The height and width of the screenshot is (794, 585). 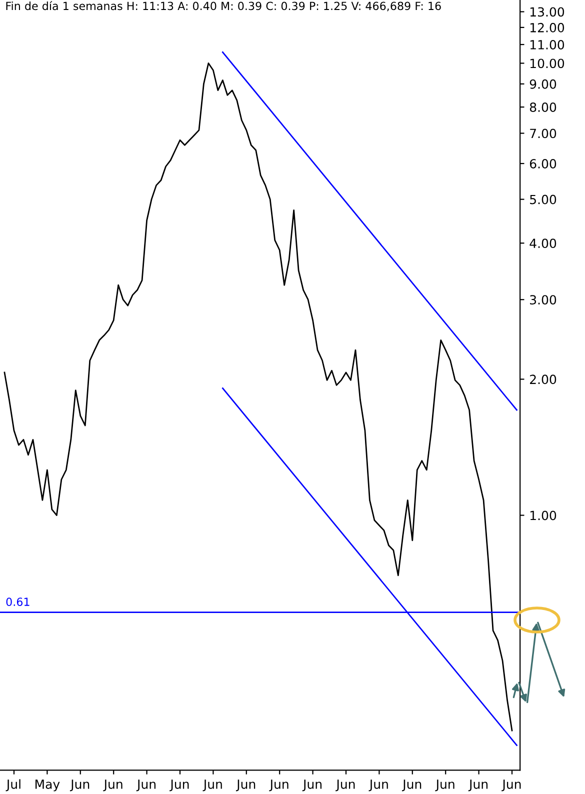 What do you see at coordinates (543, 379) in the screenshot?
I see `y-tick-label: 2.00` at bounding box center [543, 379].